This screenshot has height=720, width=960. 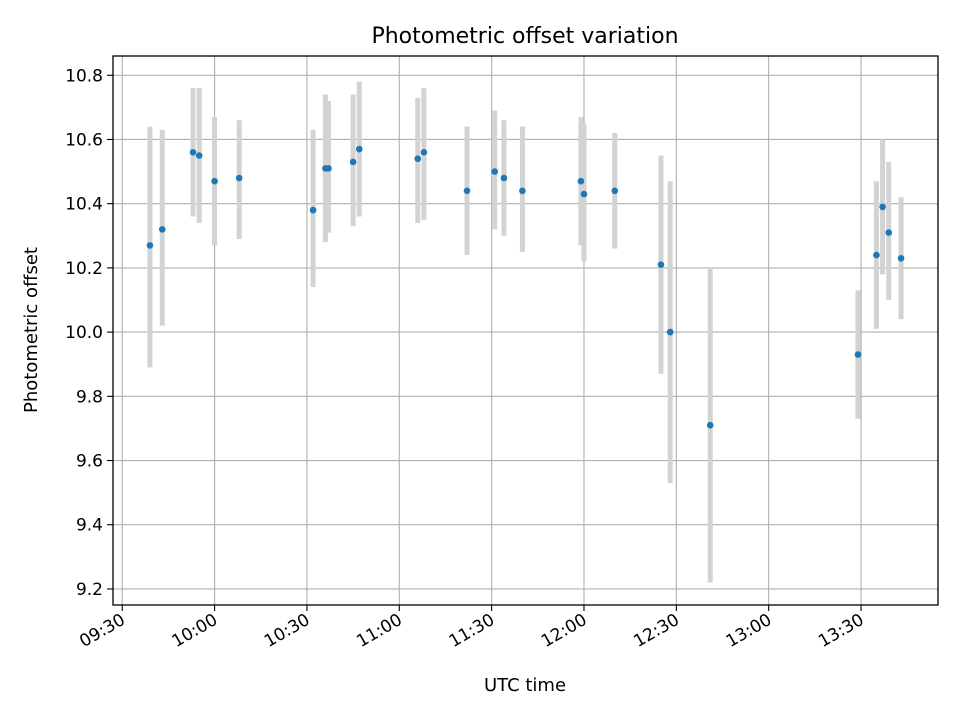 I want to click on x-tick-label: 10:30, so click(x=287, y=631).